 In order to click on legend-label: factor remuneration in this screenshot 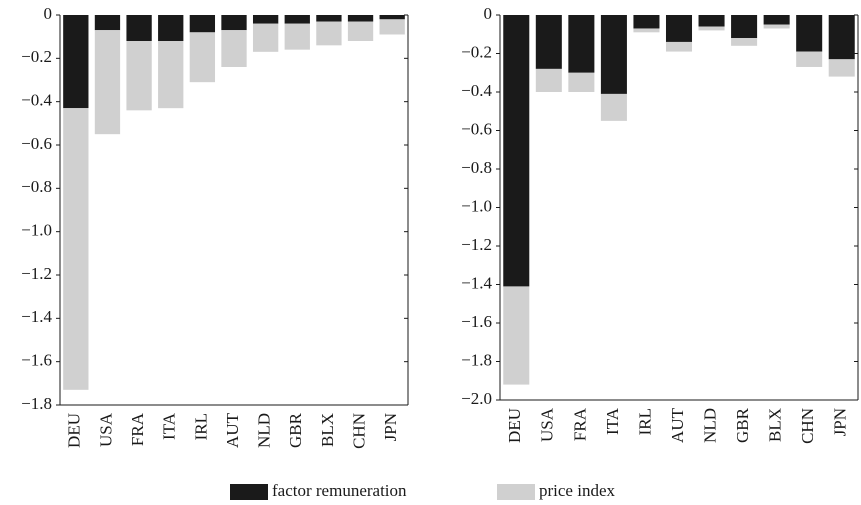, I will do `click(339, 490)`.